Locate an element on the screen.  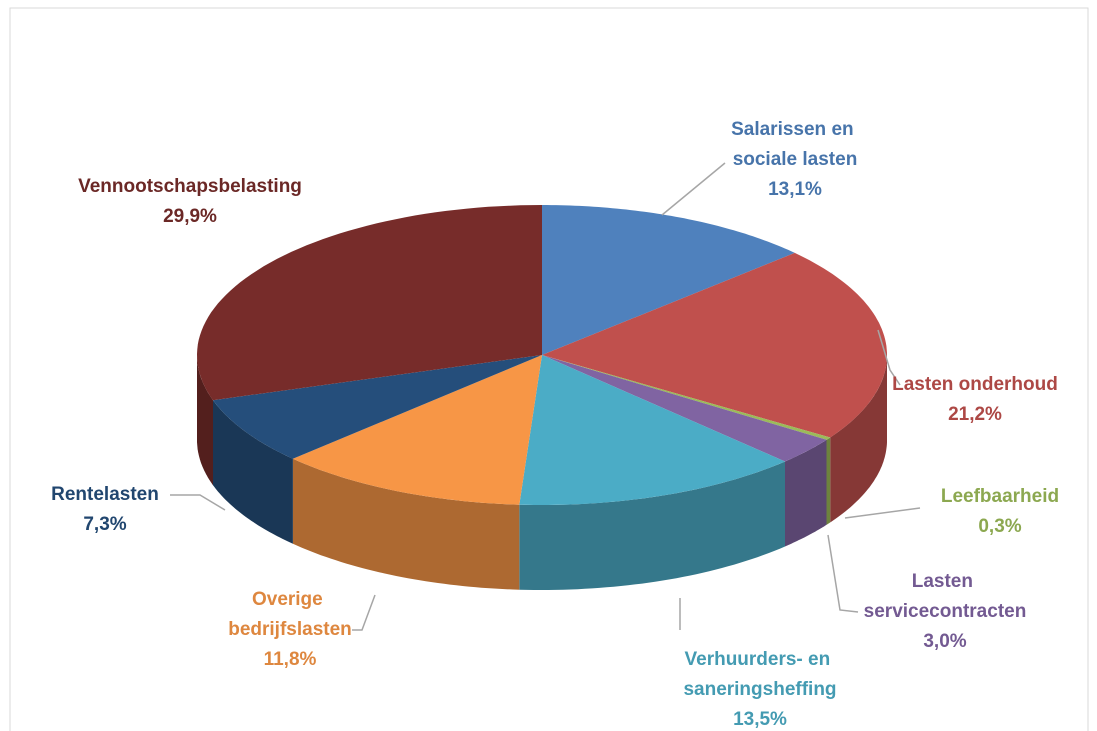
value-label: 29,9% is located at coordinates (190, 216).